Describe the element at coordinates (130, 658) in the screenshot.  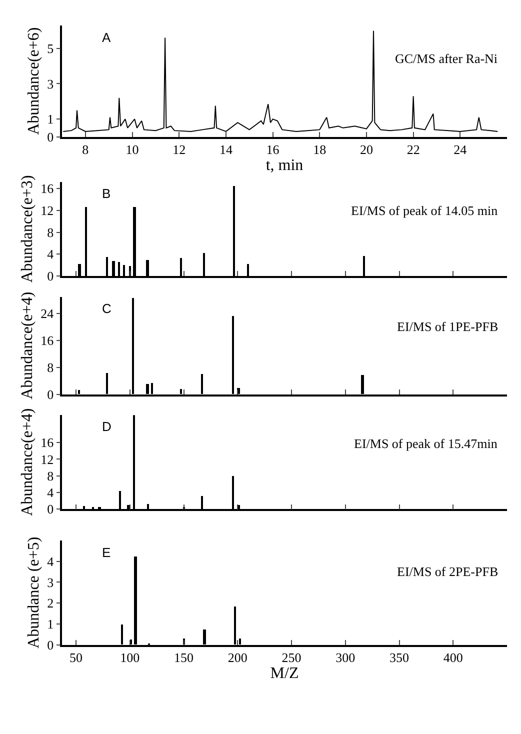
I see `x-tick-label: 100` at that location.